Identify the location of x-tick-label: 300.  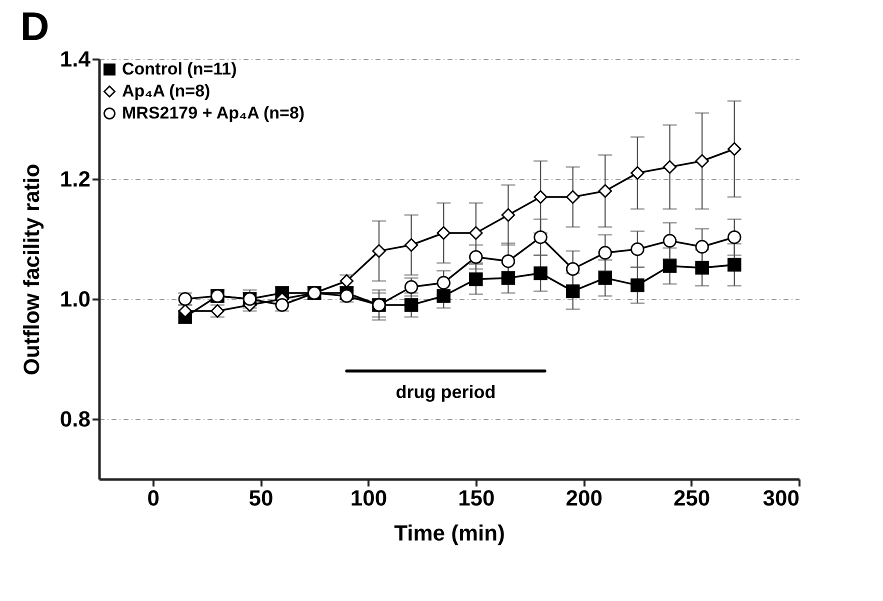
(781, 498).